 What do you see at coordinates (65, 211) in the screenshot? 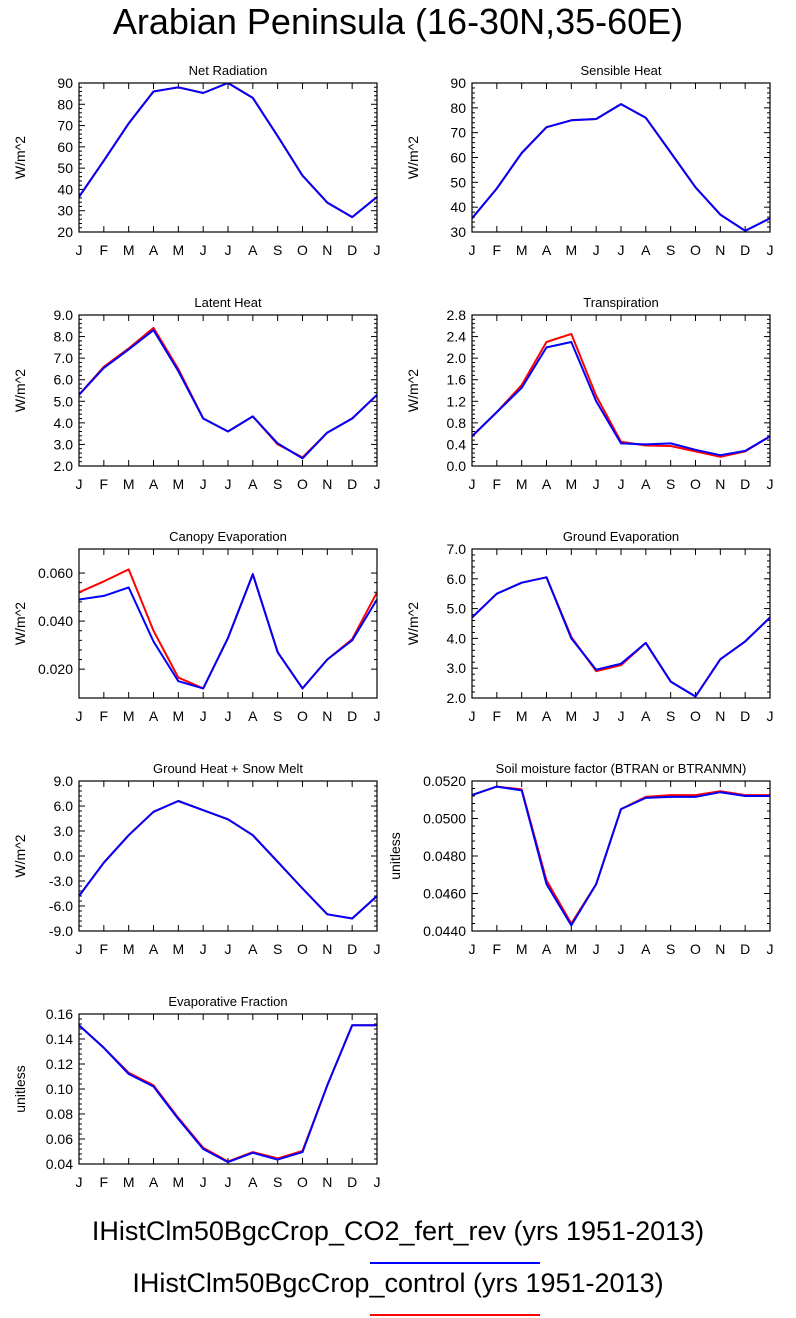
I see `y-tick-label: 30` at bounding box center [65, 211].